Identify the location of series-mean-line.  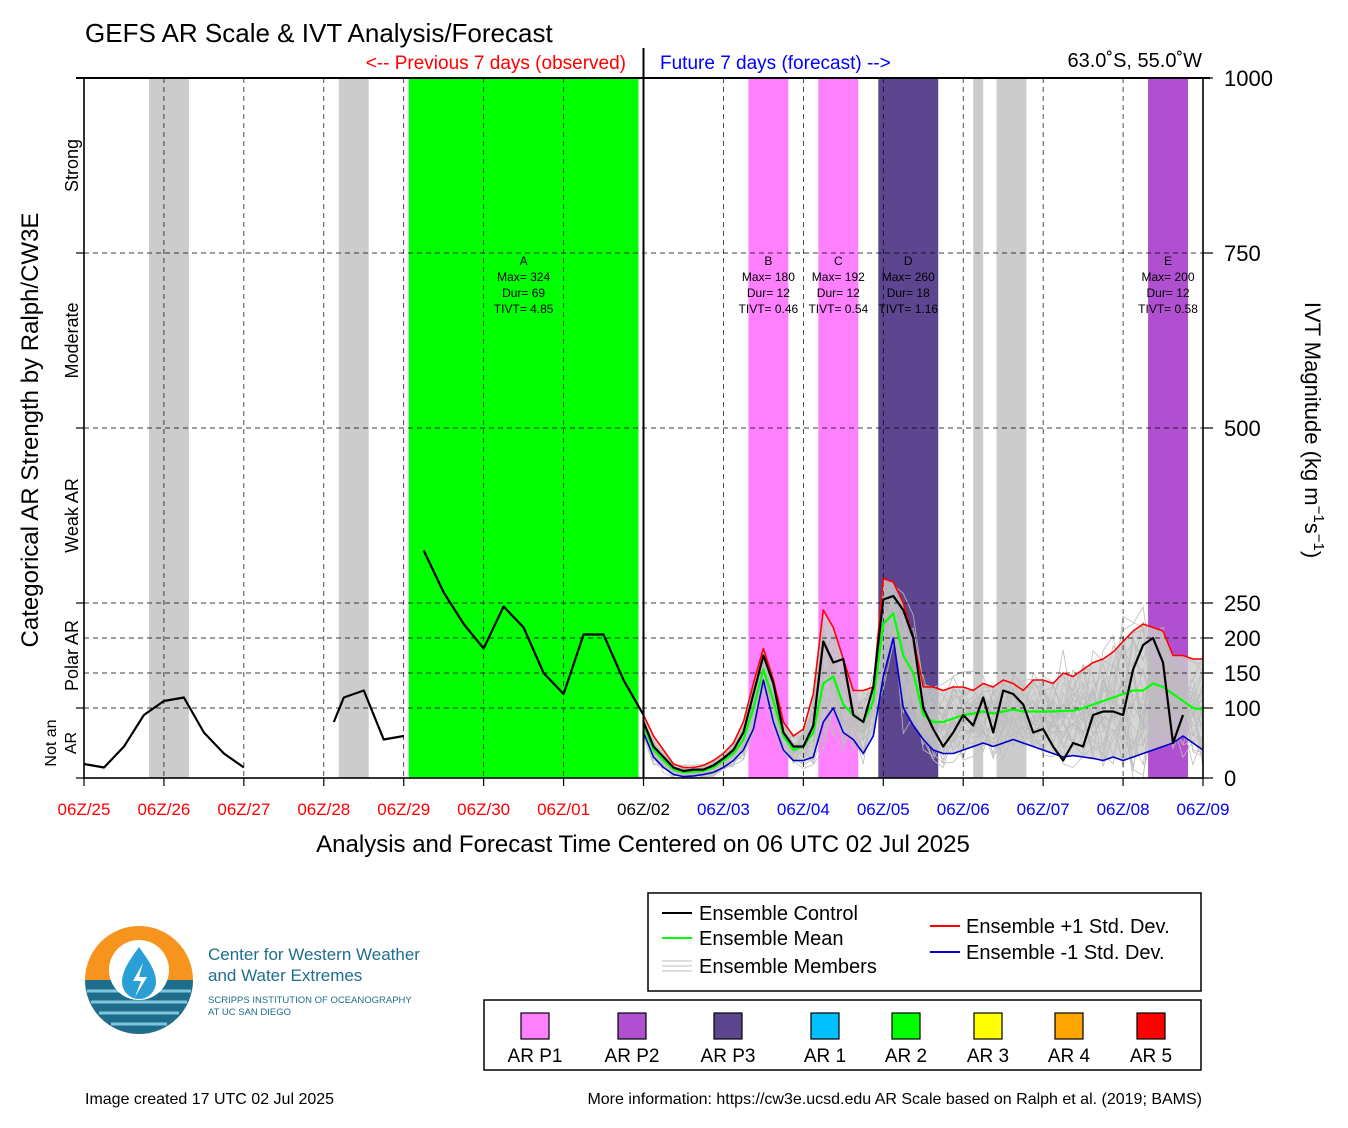
(923, 693).